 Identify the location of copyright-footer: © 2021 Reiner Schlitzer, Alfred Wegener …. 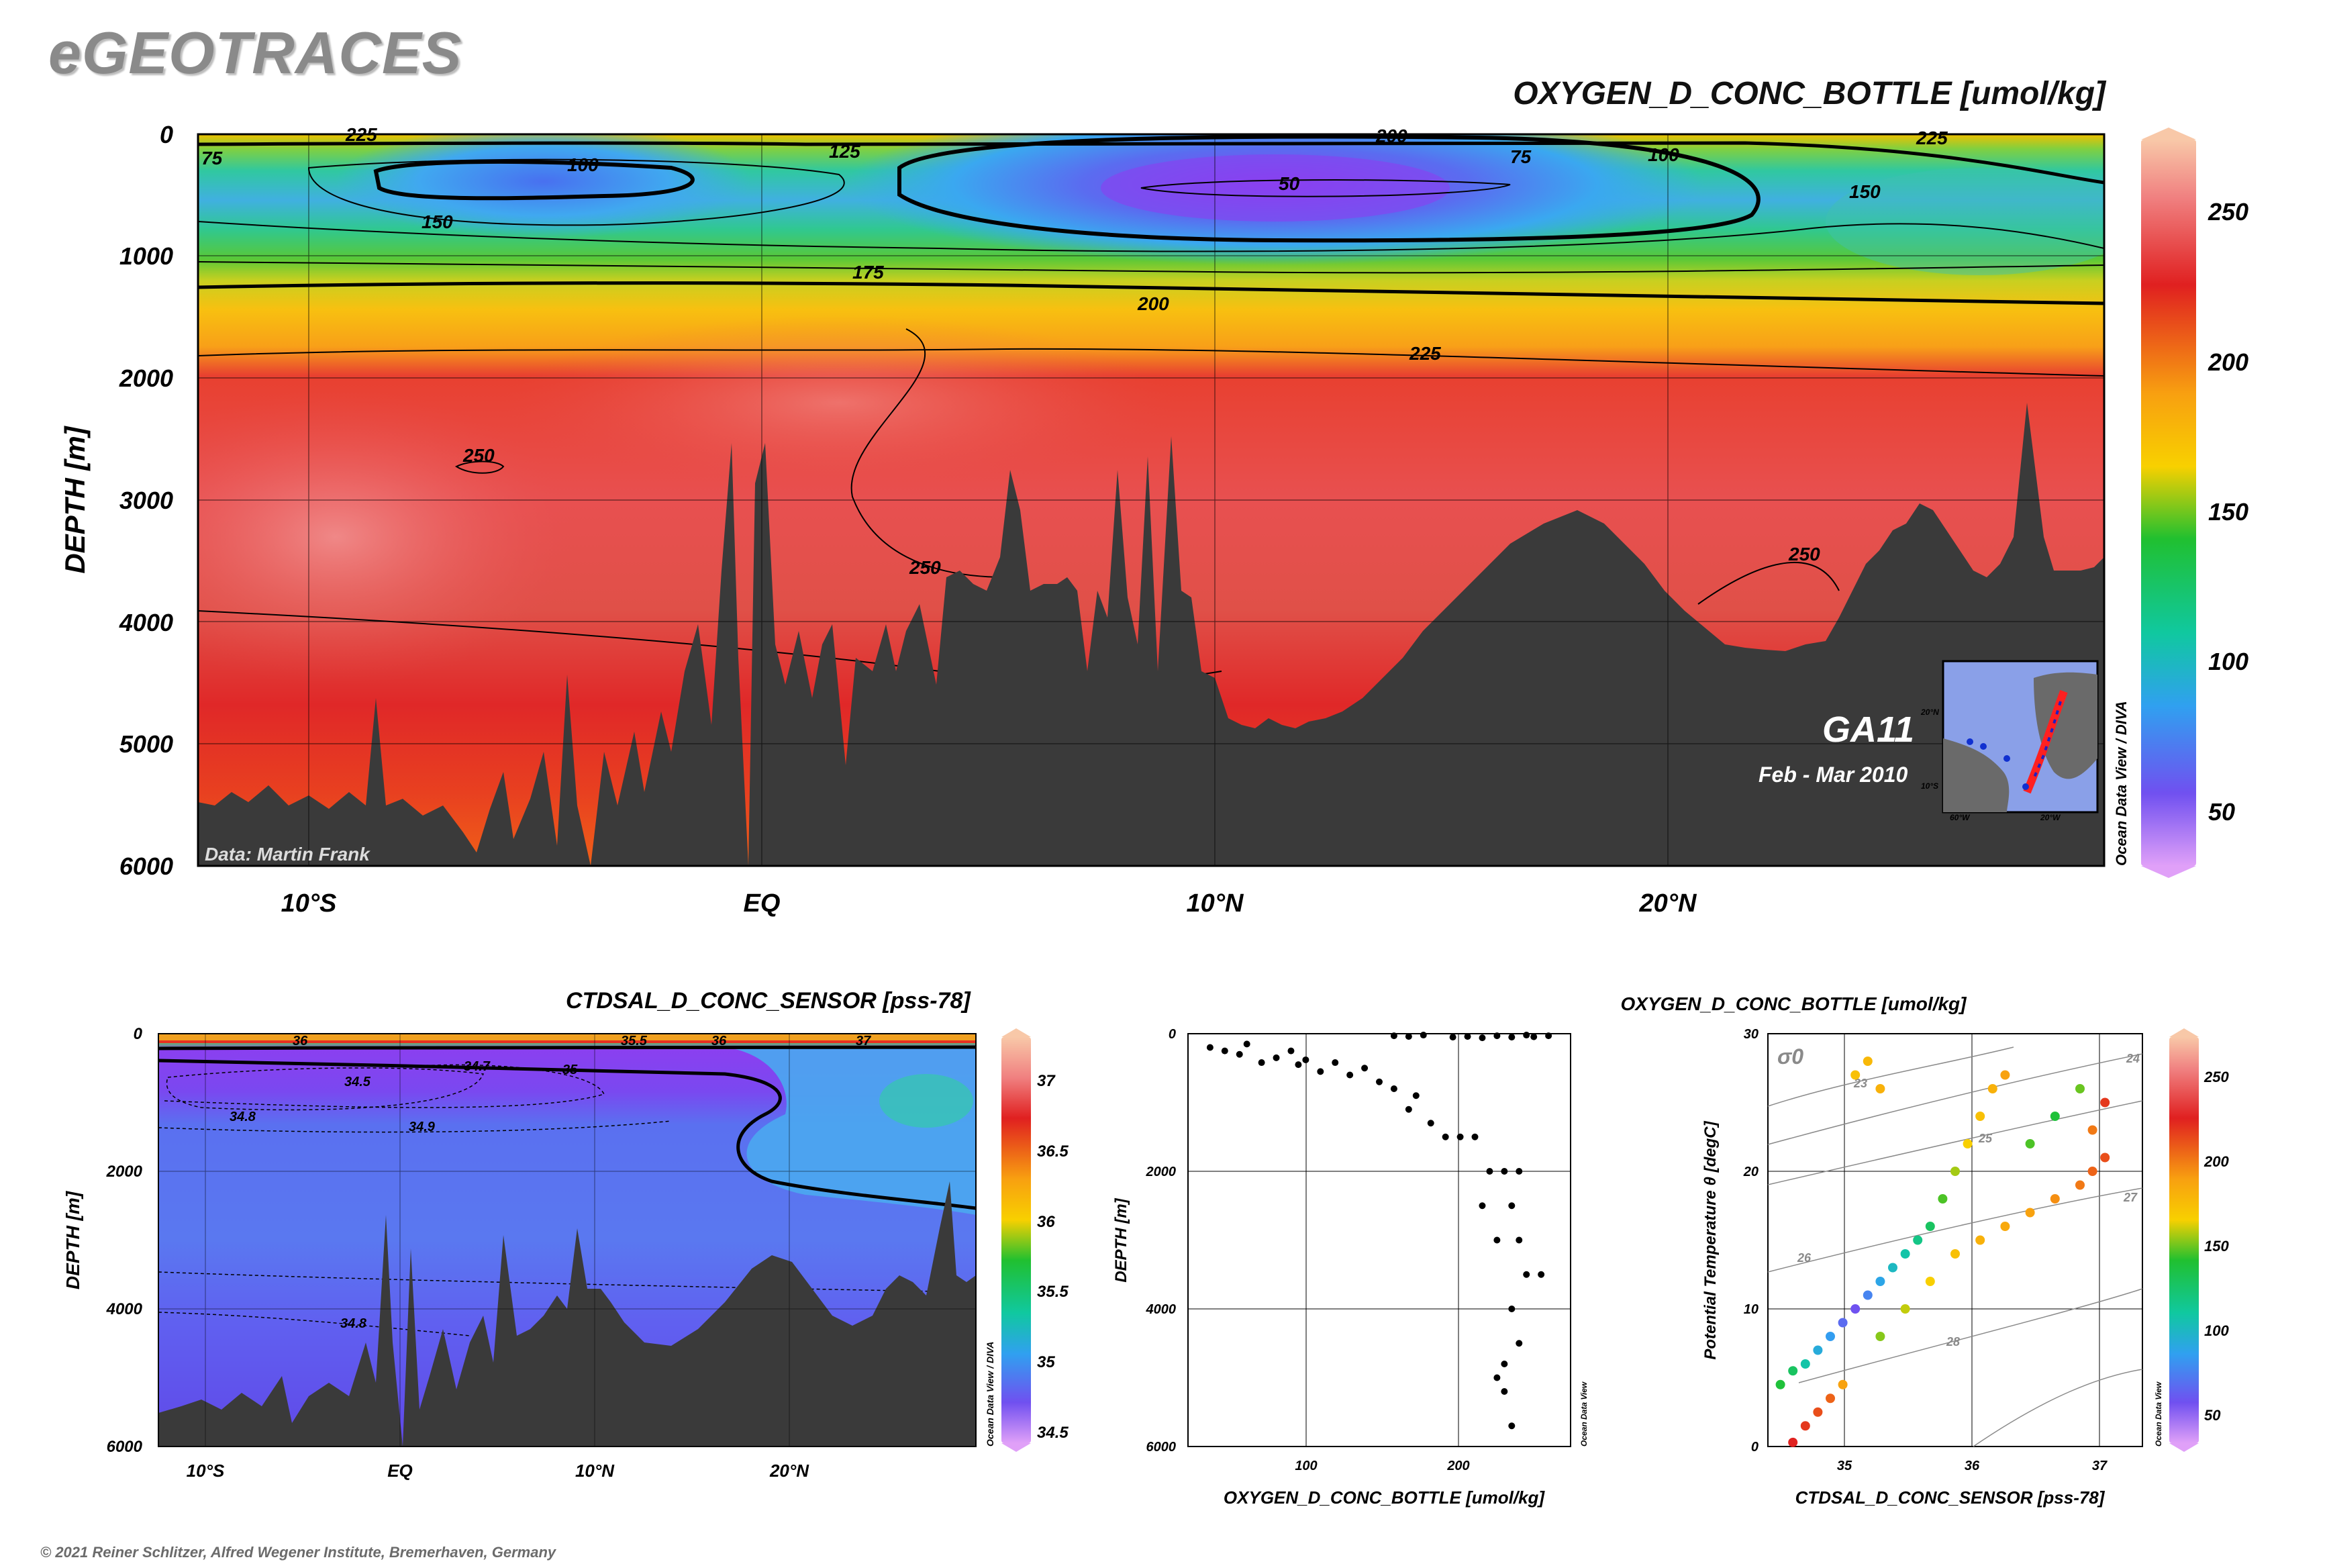
(298, 1553).